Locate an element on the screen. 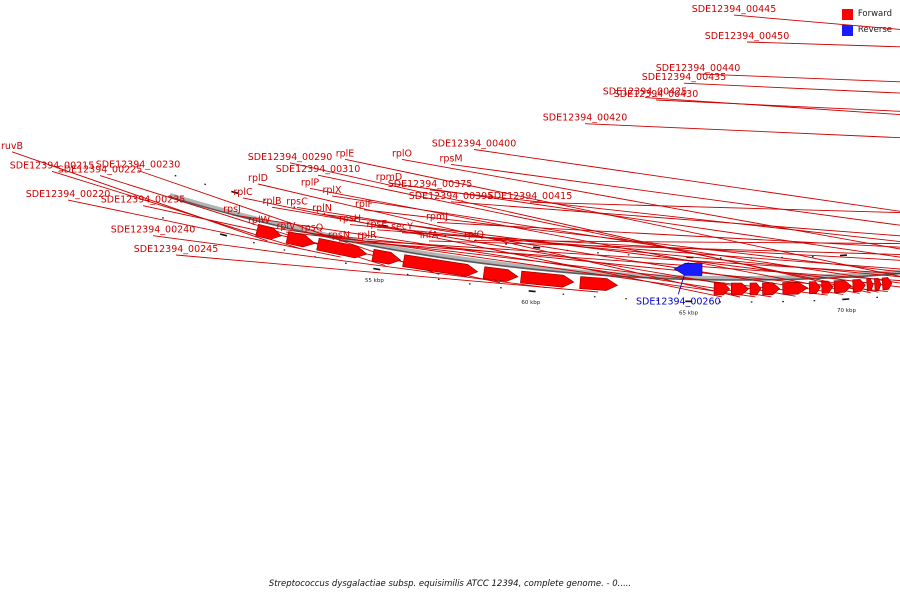  gene-label-forward: rplV is located at coordinates (286, 226).